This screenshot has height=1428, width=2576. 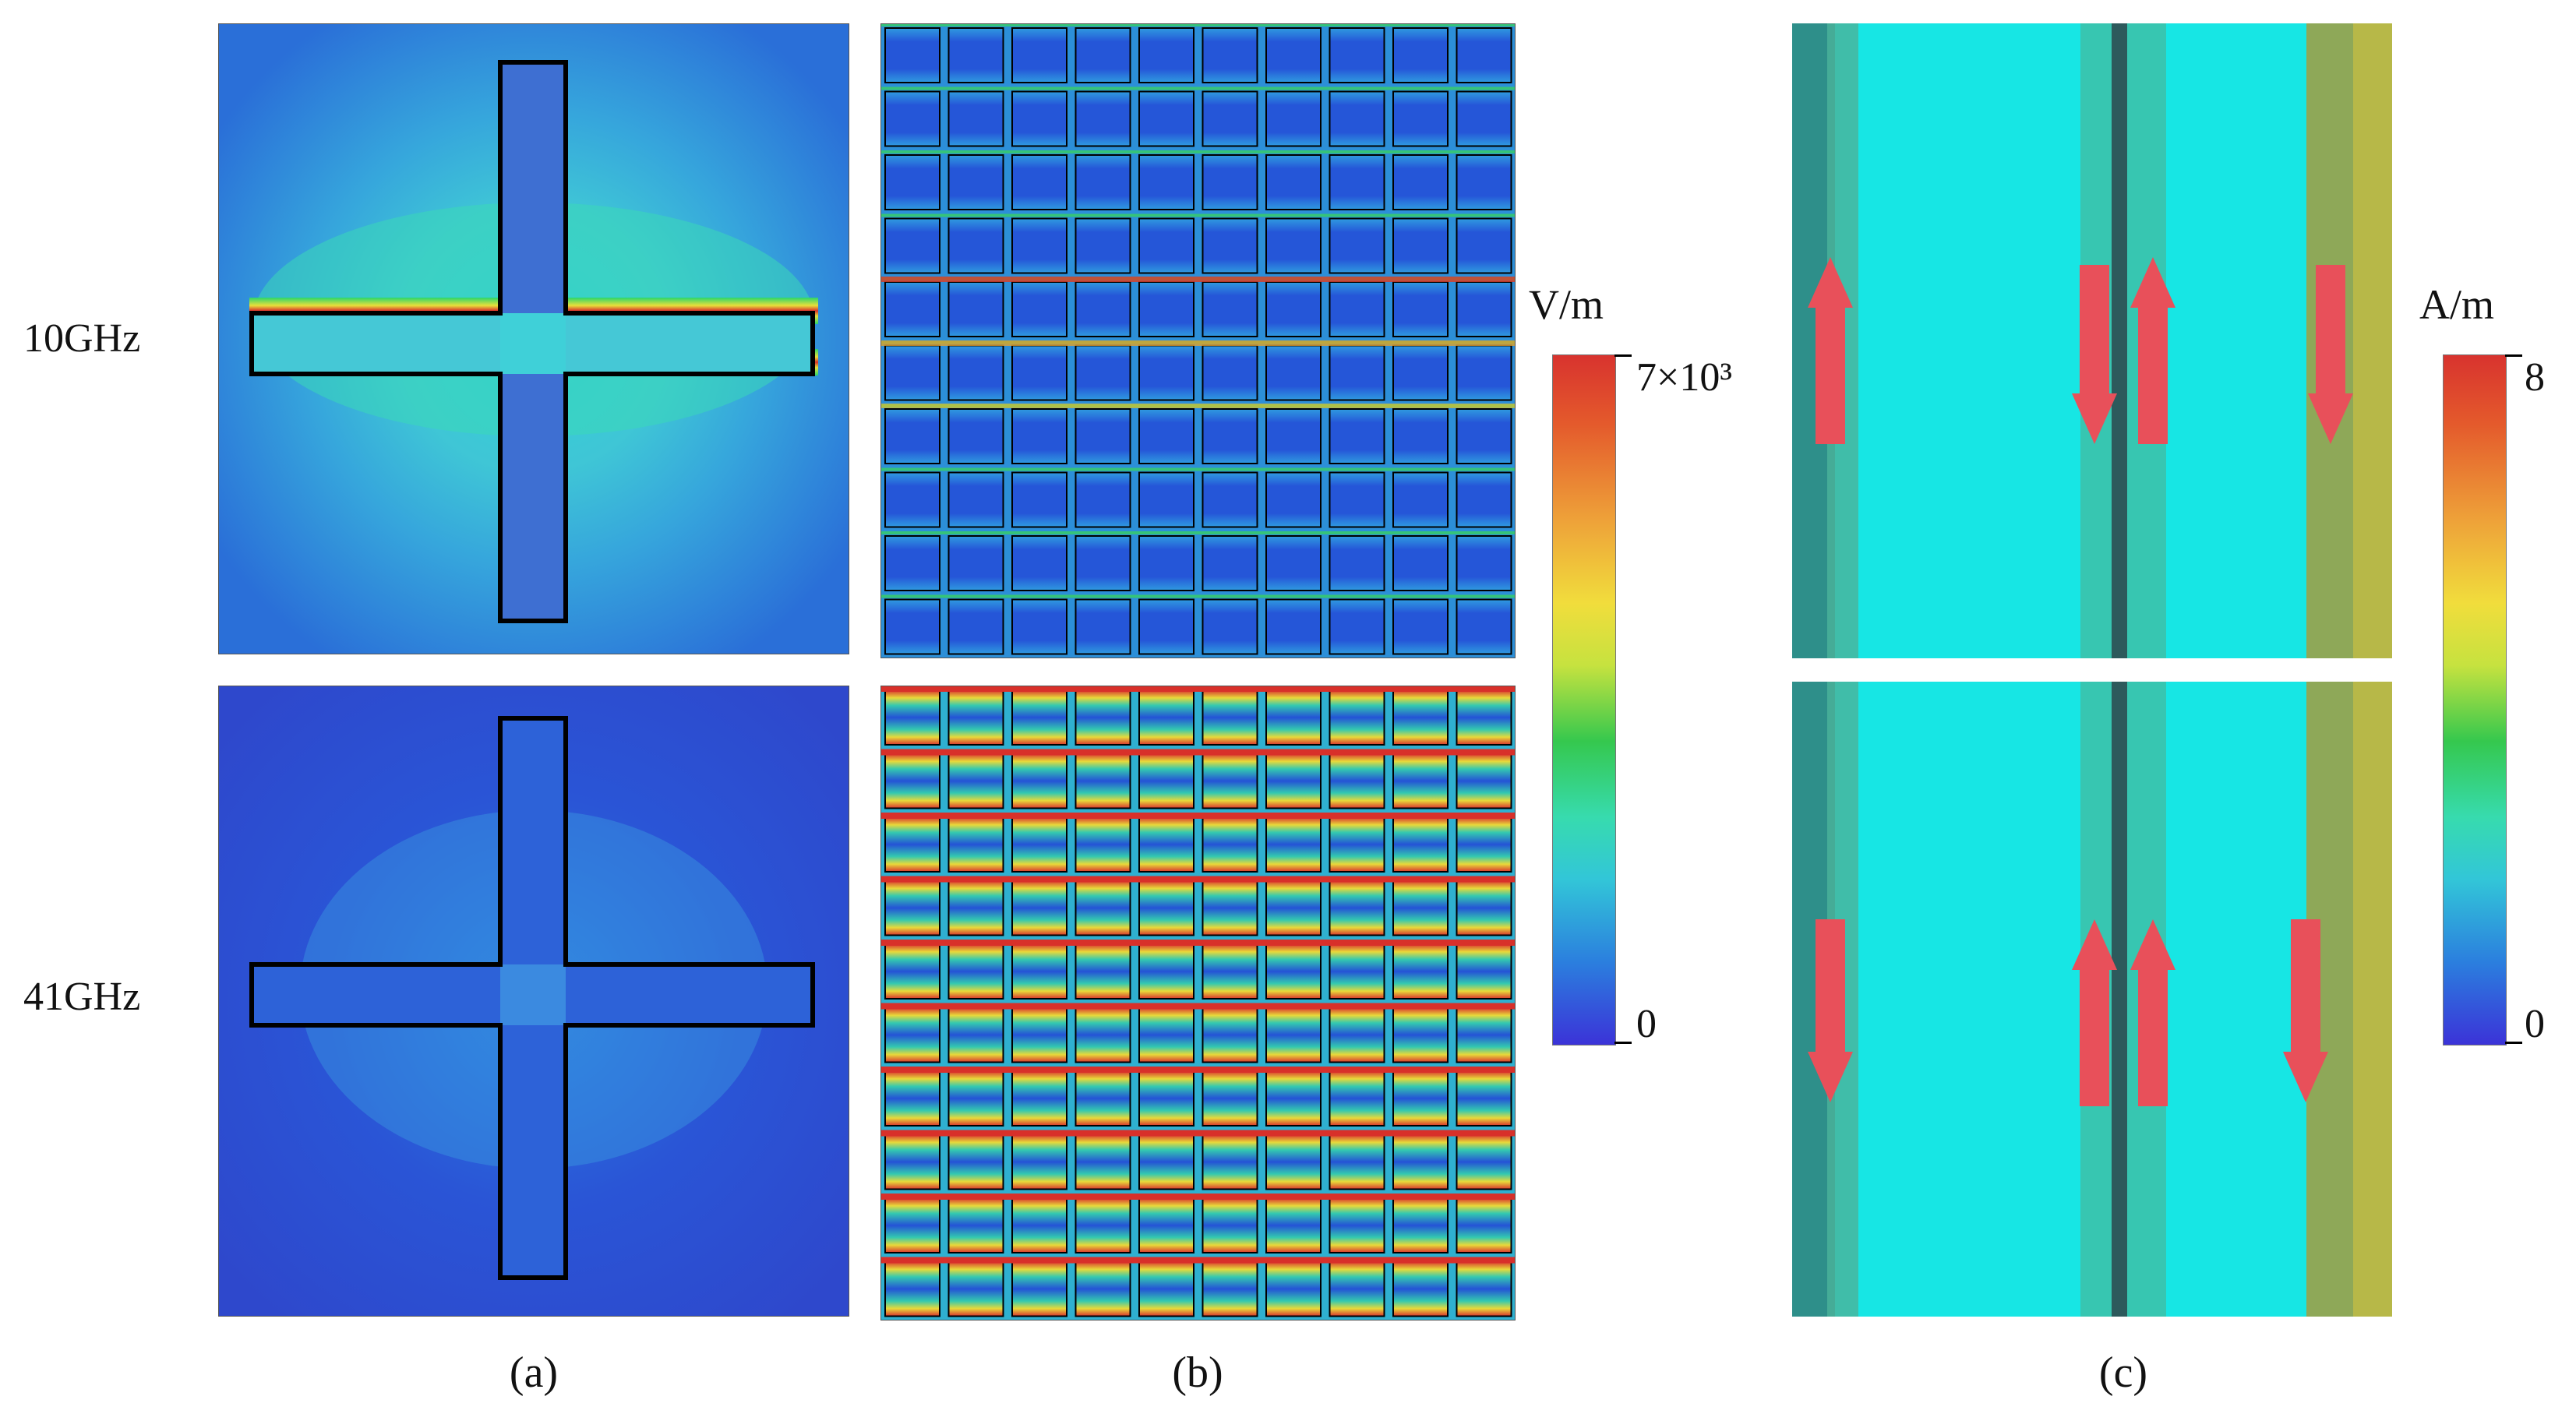 What do you see at coordinates (2094, 354) in the screenshot?
I see `panel-c10-arrow-2-down` at bounding box center [2094, 354].